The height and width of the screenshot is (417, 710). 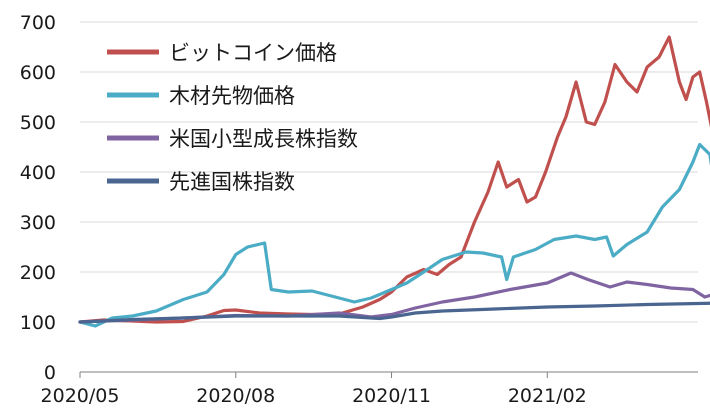 I want to click on y-tick-label: 100, so click(x=38, y=323).